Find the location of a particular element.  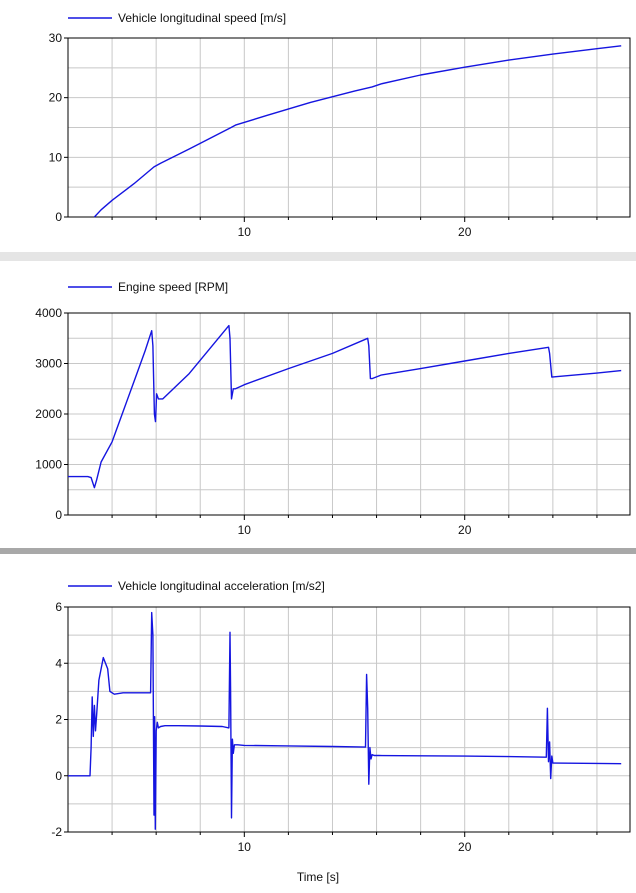

legend-label: Vehicle longitudinal acceleration [m/s2] is located at coordinates (221, 586).